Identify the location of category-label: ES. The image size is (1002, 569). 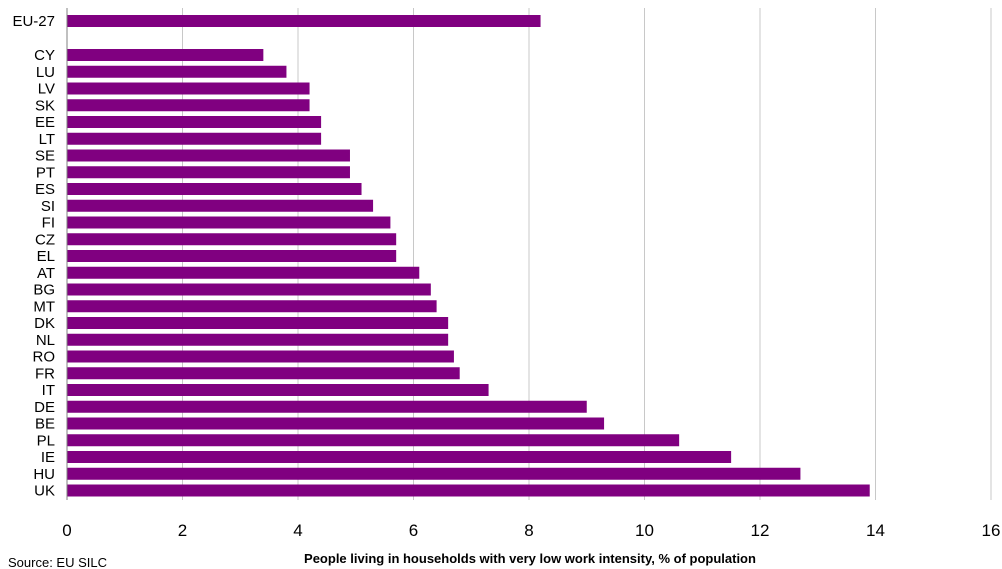
(45, 189).